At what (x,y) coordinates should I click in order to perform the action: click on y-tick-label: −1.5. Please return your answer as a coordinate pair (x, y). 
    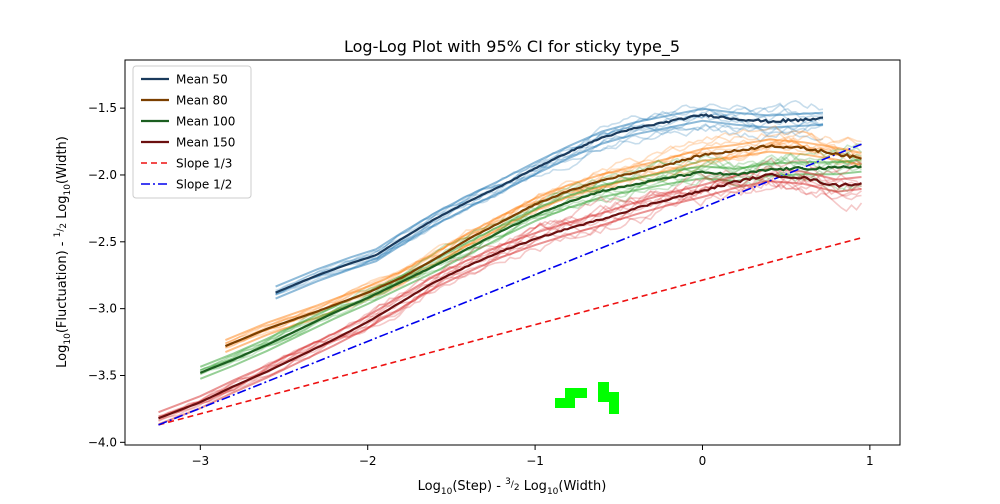
    Looking at the image, I should click on (102, 108).